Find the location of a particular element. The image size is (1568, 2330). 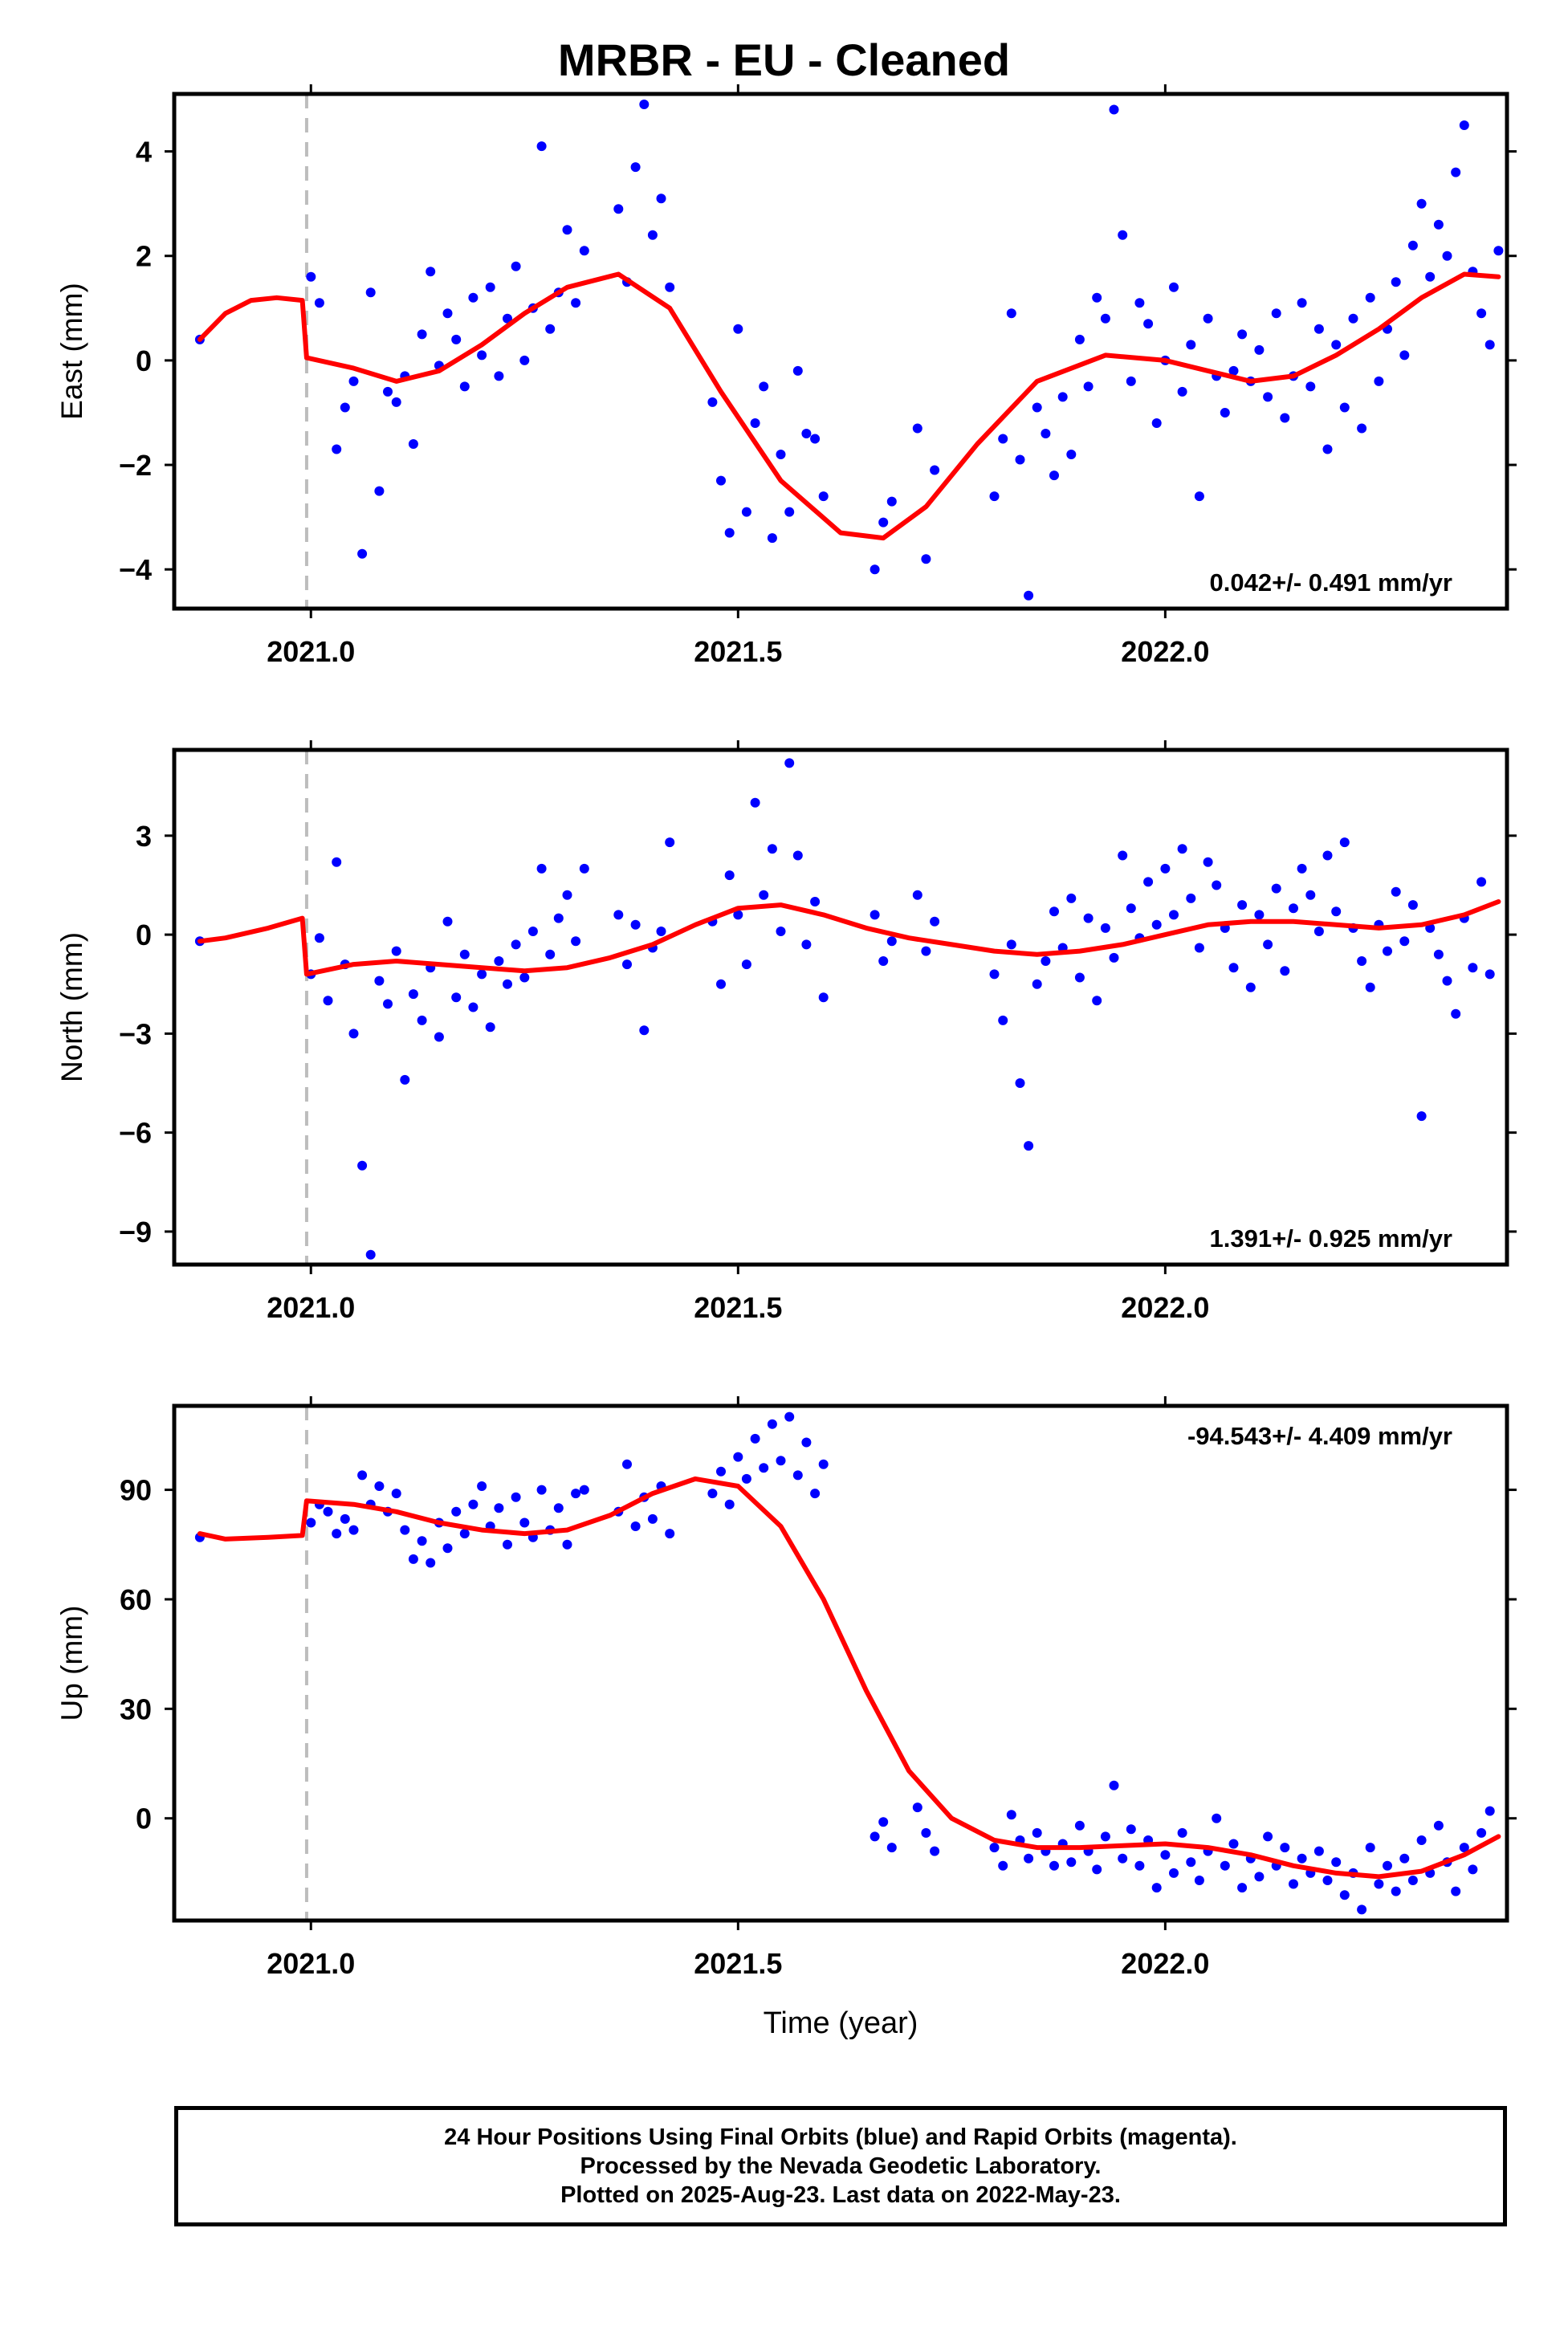

east-x-tick-label: 2022.0 is located at coordinates (1165, 651).